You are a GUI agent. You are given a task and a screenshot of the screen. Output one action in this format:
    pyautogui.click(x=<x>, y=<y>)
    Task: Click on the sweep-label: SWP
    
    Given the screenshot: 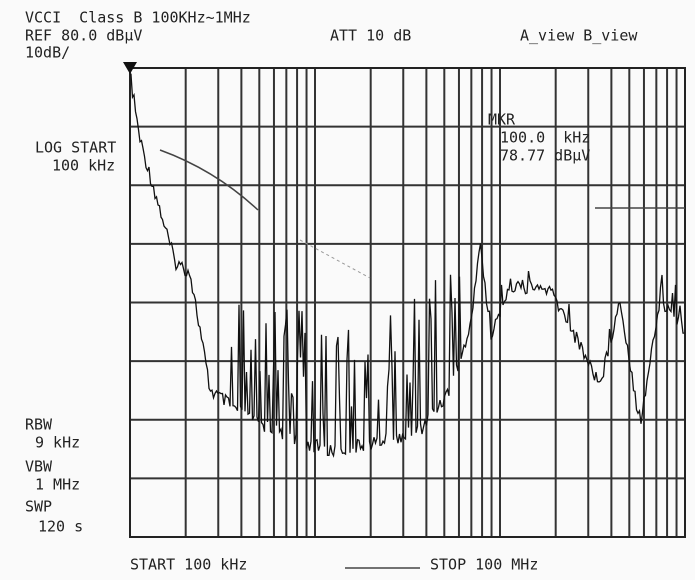 What is the action you would take?
    pyautogui.click(x=38, y=507)
    